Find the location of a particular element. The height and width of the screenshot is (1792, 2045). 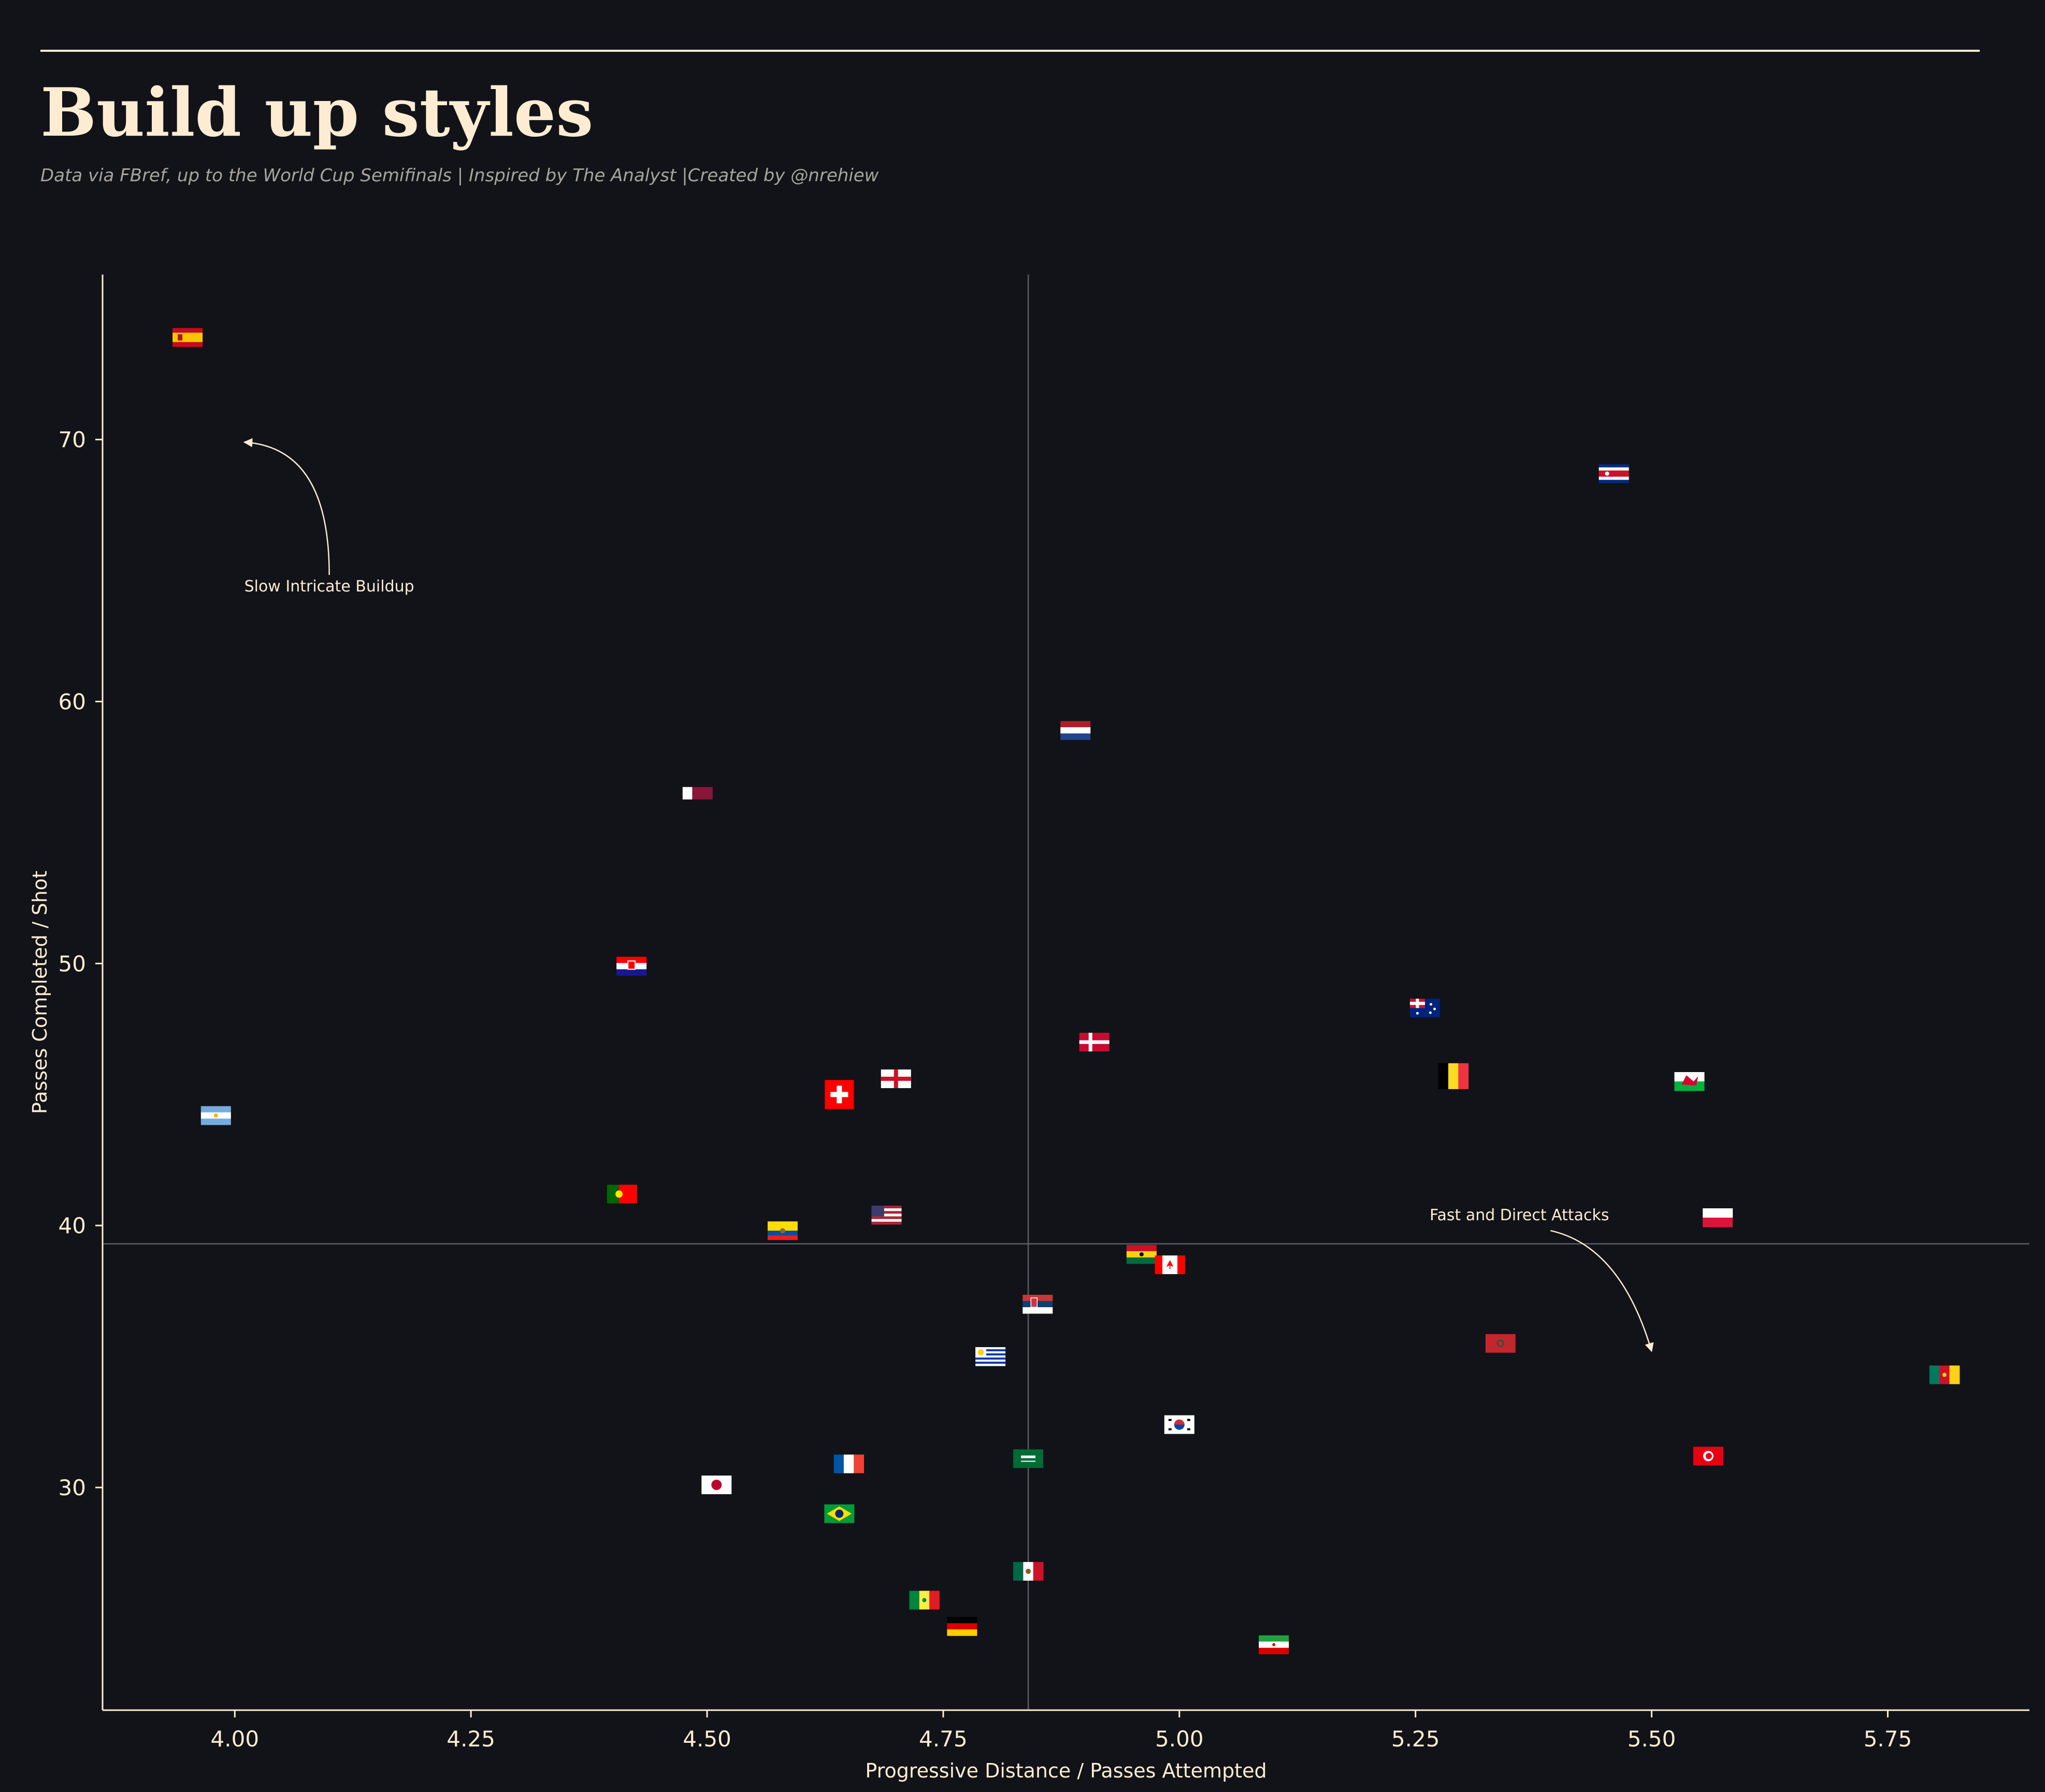

scatter-point-argentina: Argentina is located at coordinates (215, 1115).